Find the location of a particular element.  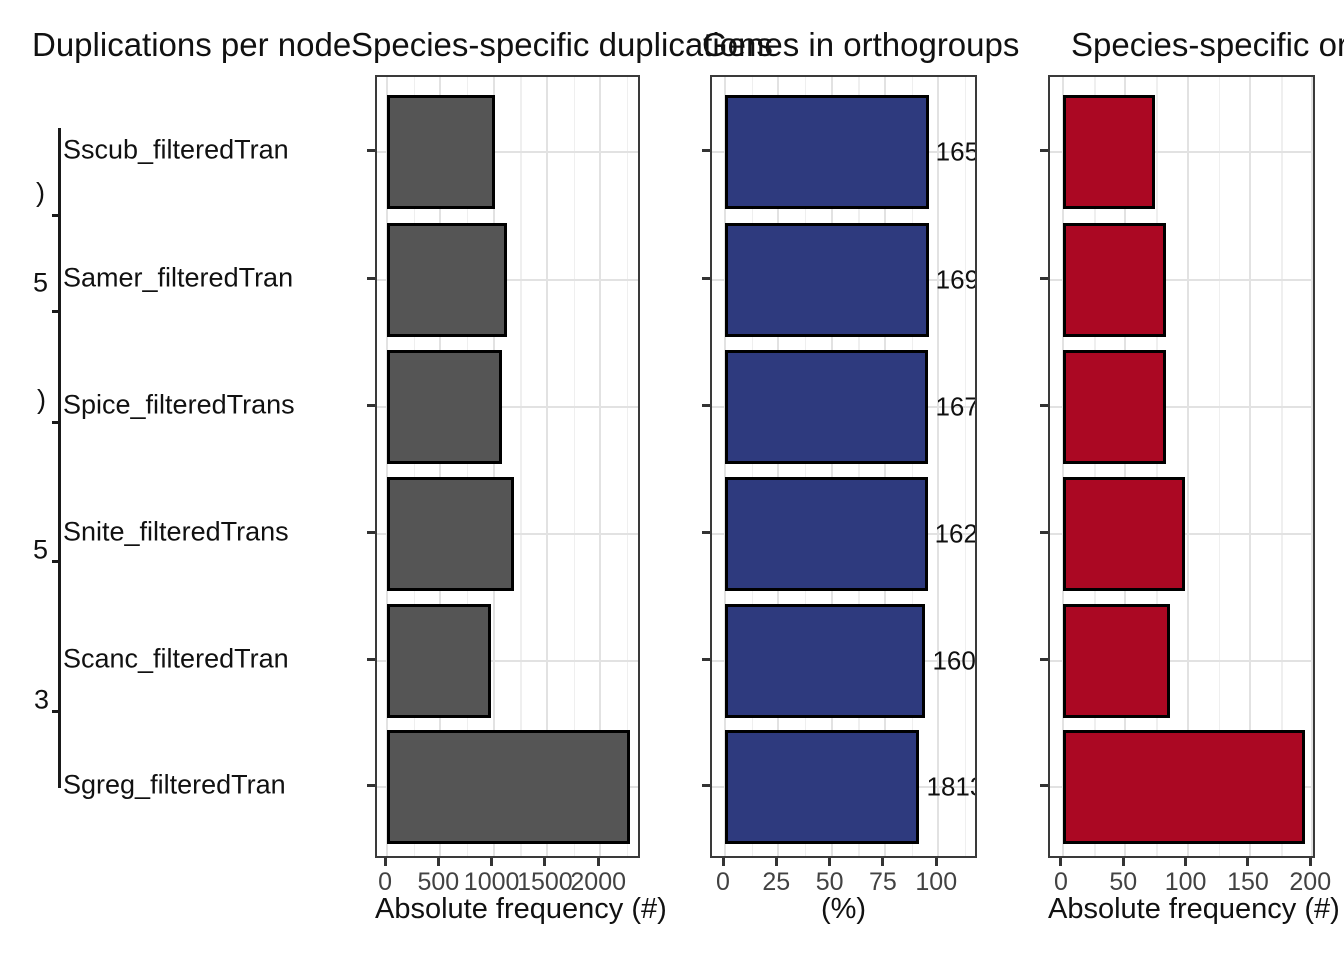

bar-value-label: 160 is located at coordinates (954, 660).